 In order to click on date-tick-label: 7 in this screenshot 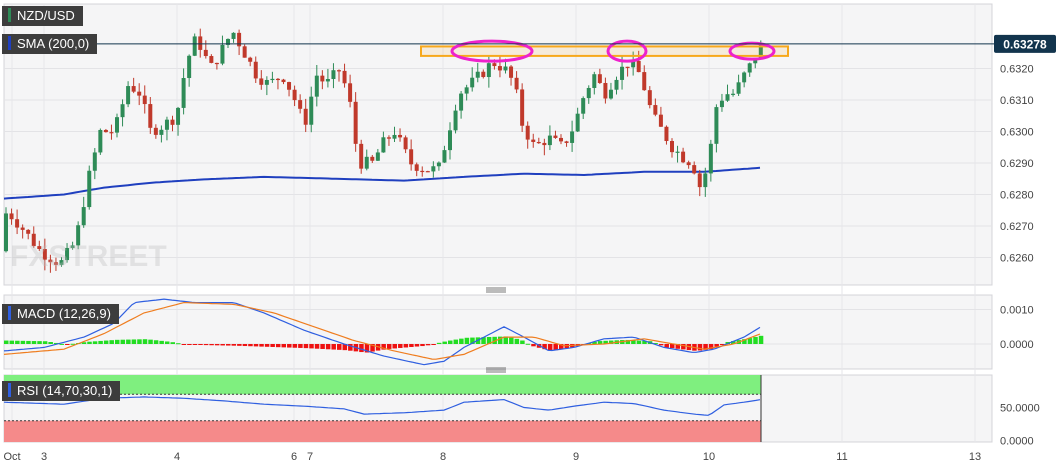, I will do `click(310, 457)`.